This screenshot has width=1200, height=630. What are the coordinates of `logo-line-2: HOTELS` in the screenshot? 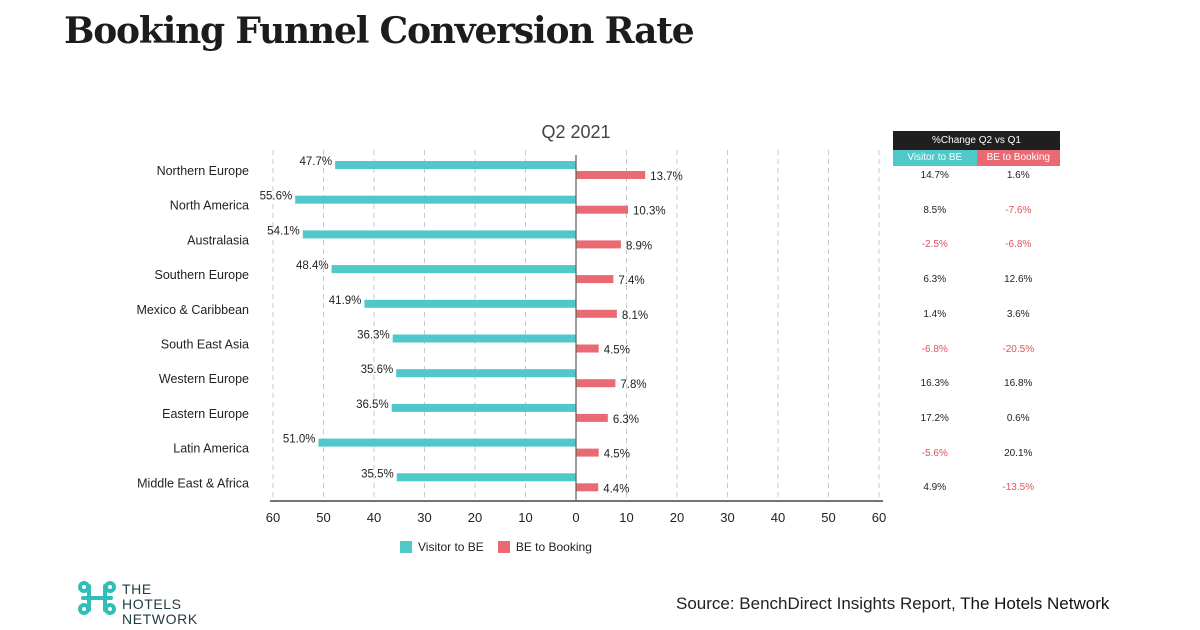 It's located at (152, 604).